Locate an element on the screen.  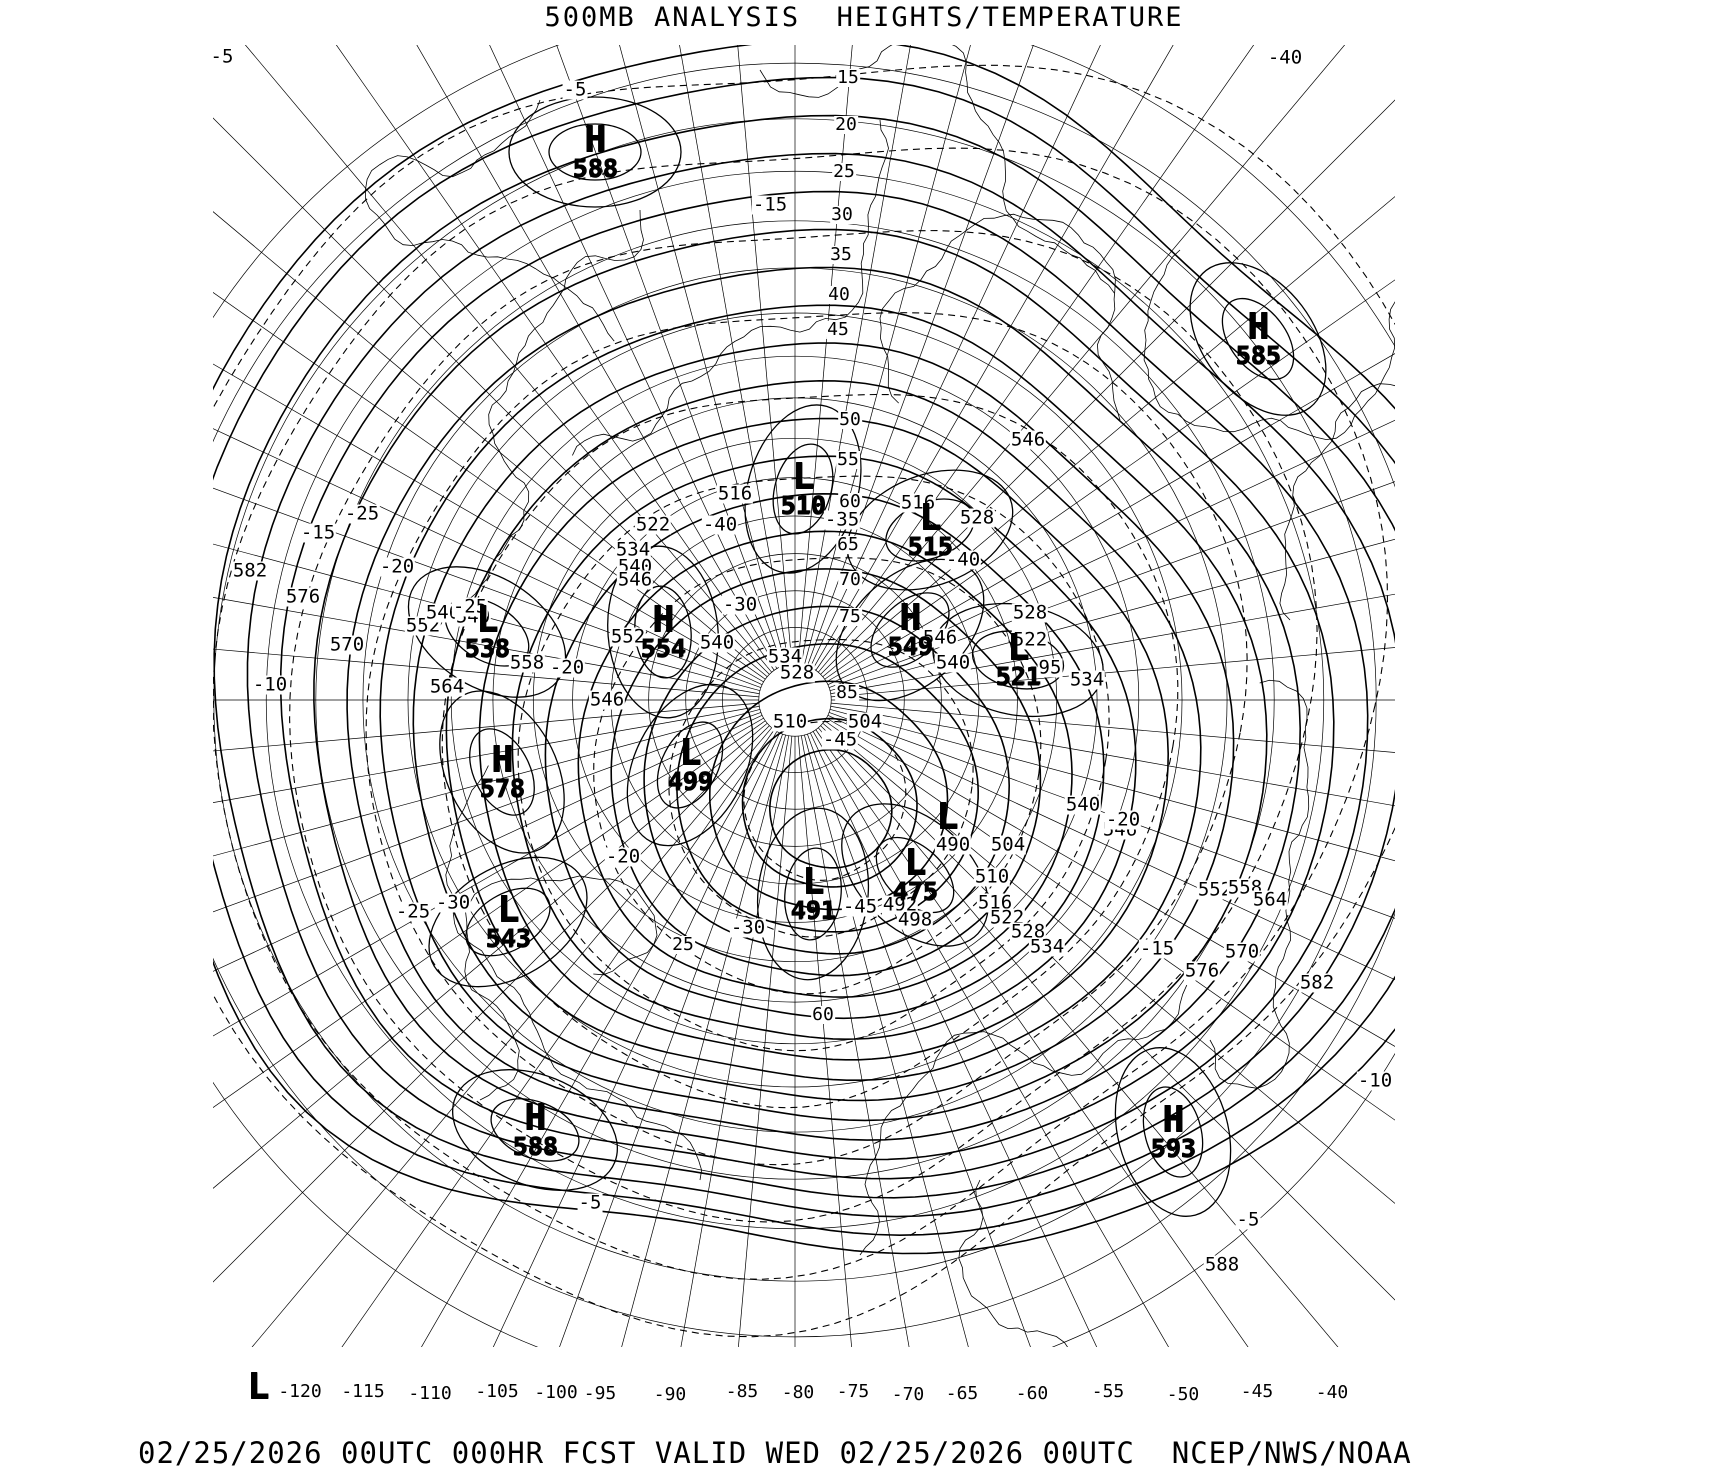
longitude-label: -105 is located at coordinates (497, 1391).